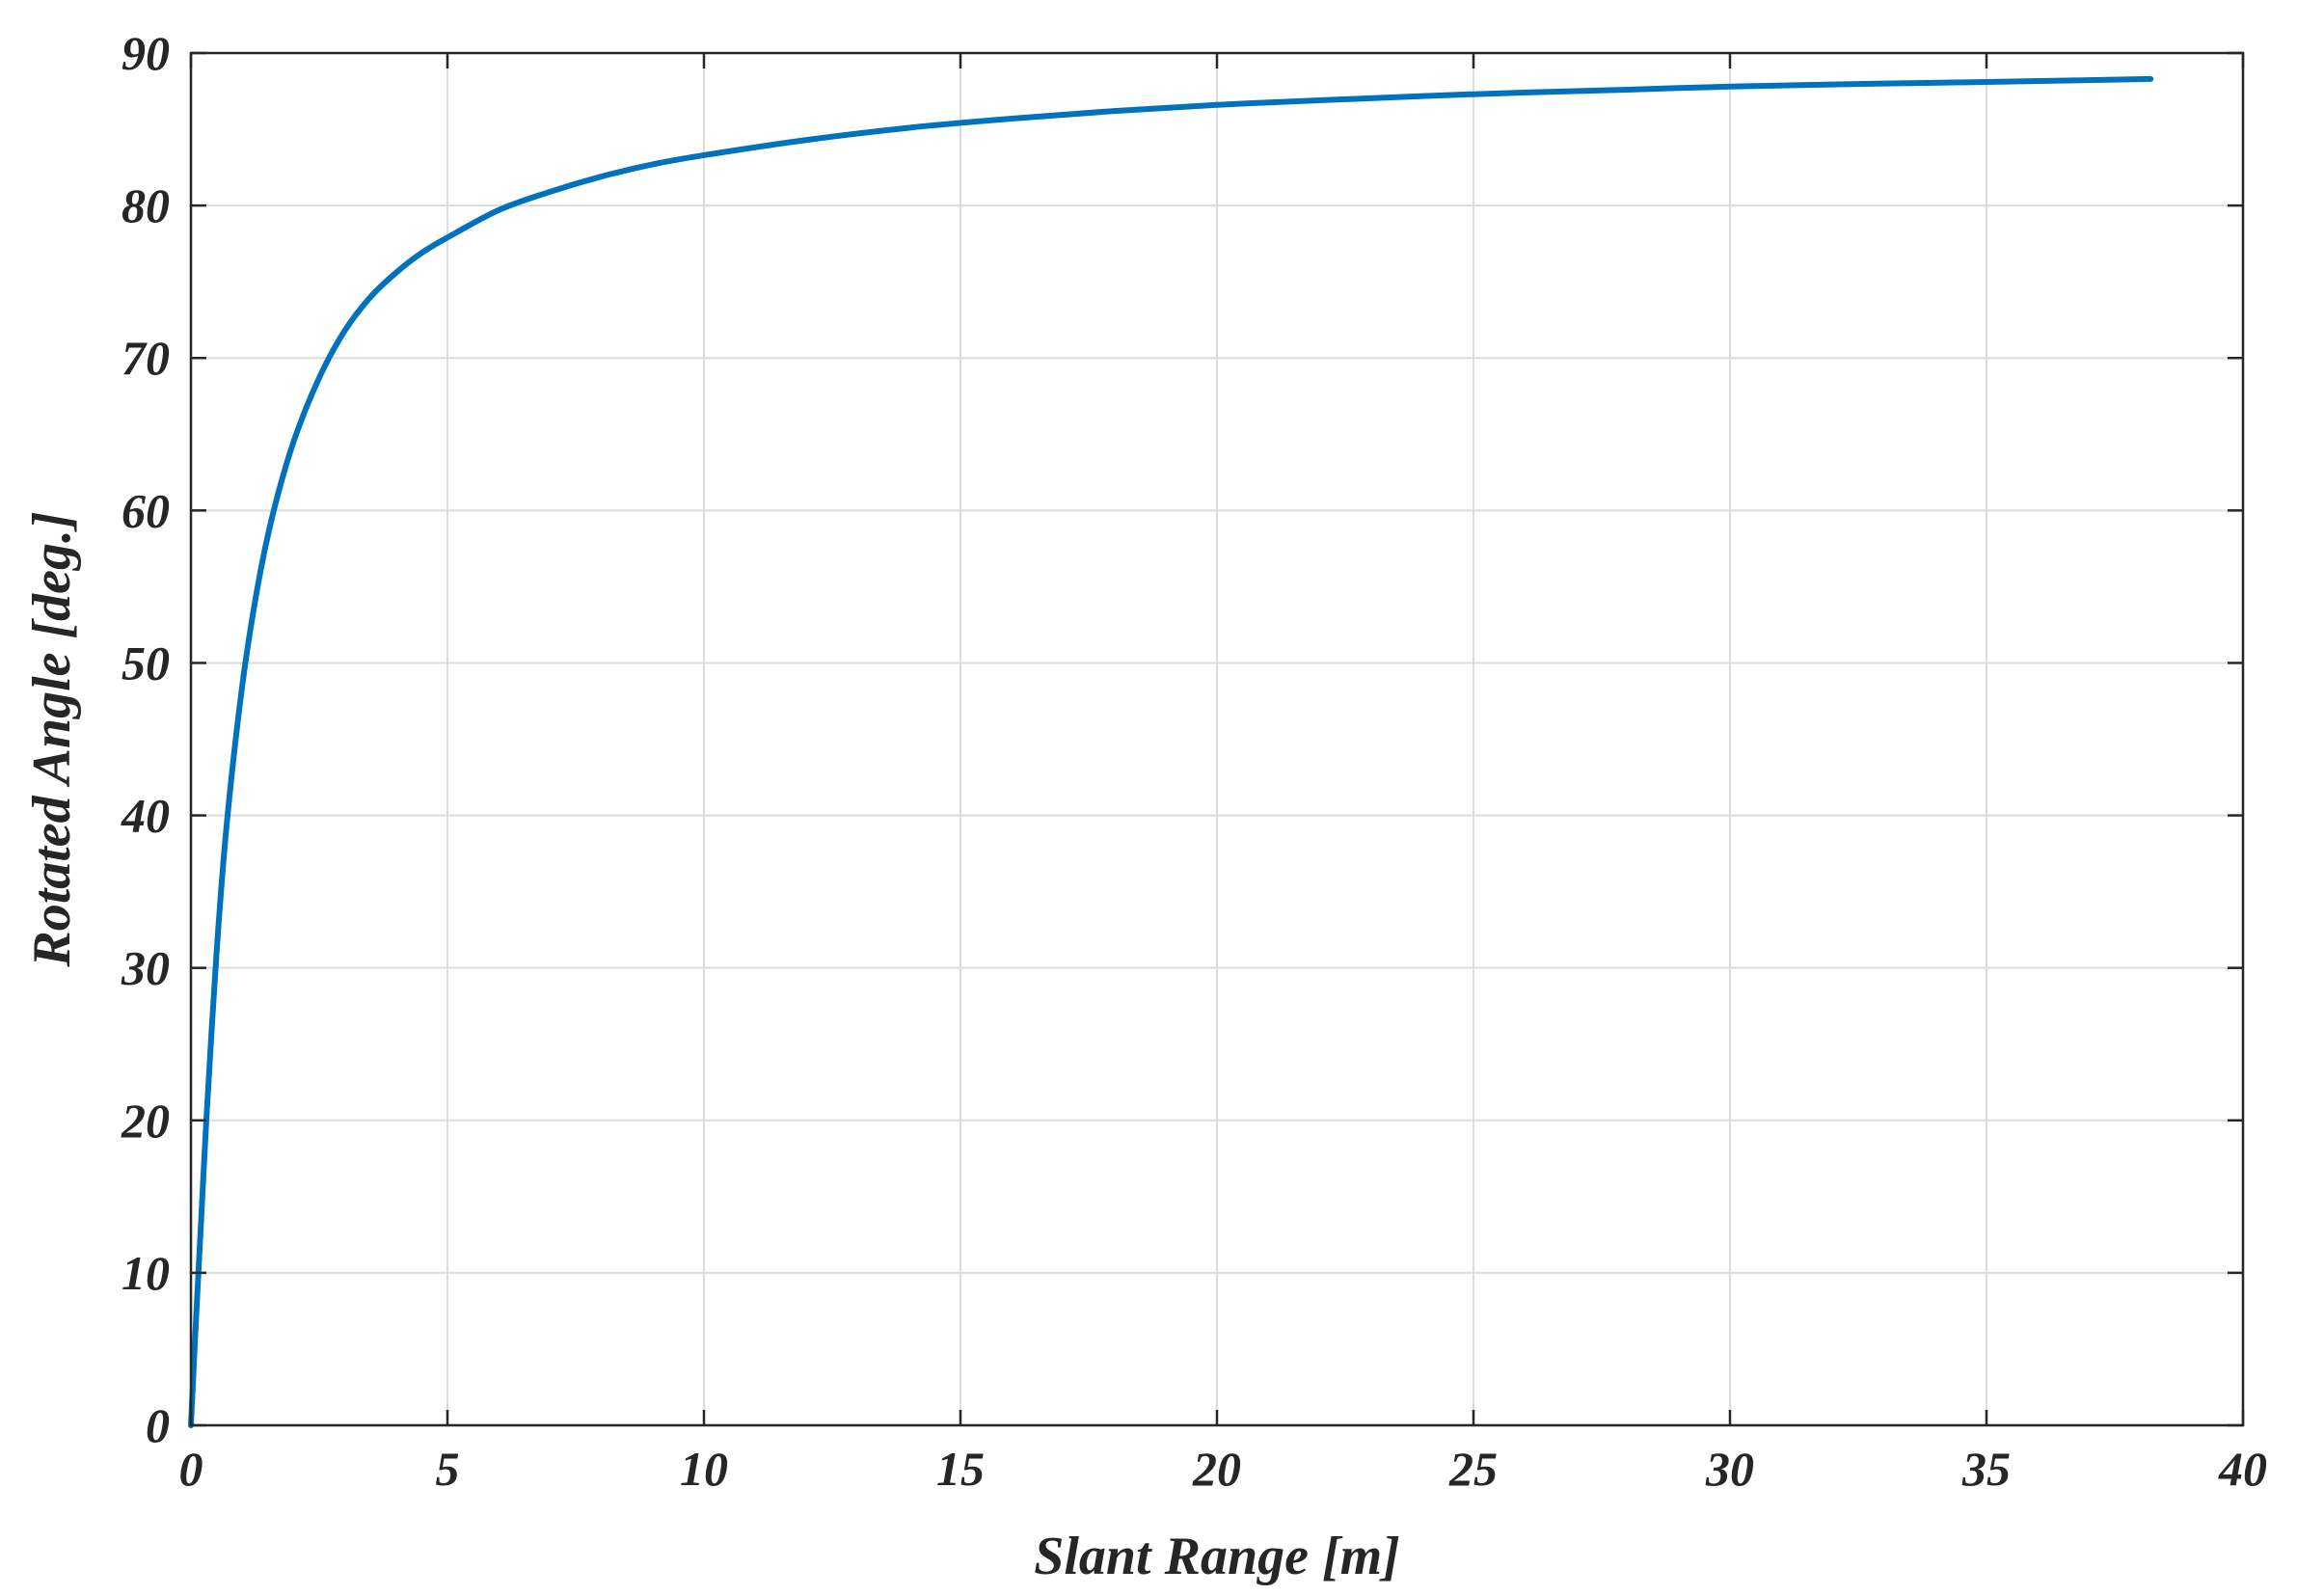 This screenshot has width=2297, height=1596. I want to click on x-tick-labels: 0 5 10 15 20 25 30 35 40, so click(1223, 1469).